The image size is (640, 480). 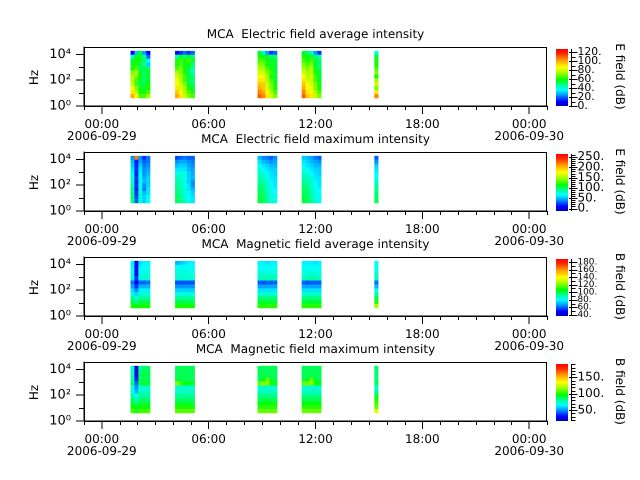 I want to click on color-bar-label: 100., so click(x=591, y=393).